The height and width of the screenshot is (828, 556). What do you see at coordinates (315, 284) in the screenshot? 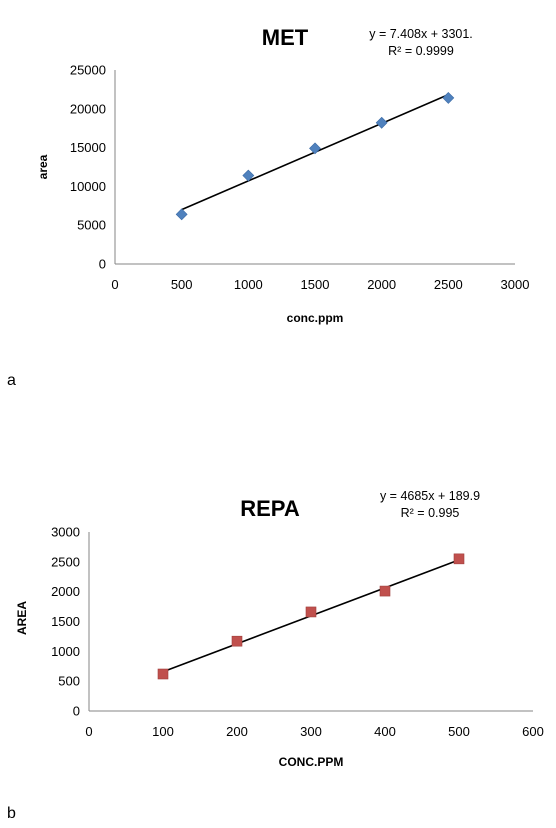
I see `x-tick-label: 1500` at bounding box center [315, 284].